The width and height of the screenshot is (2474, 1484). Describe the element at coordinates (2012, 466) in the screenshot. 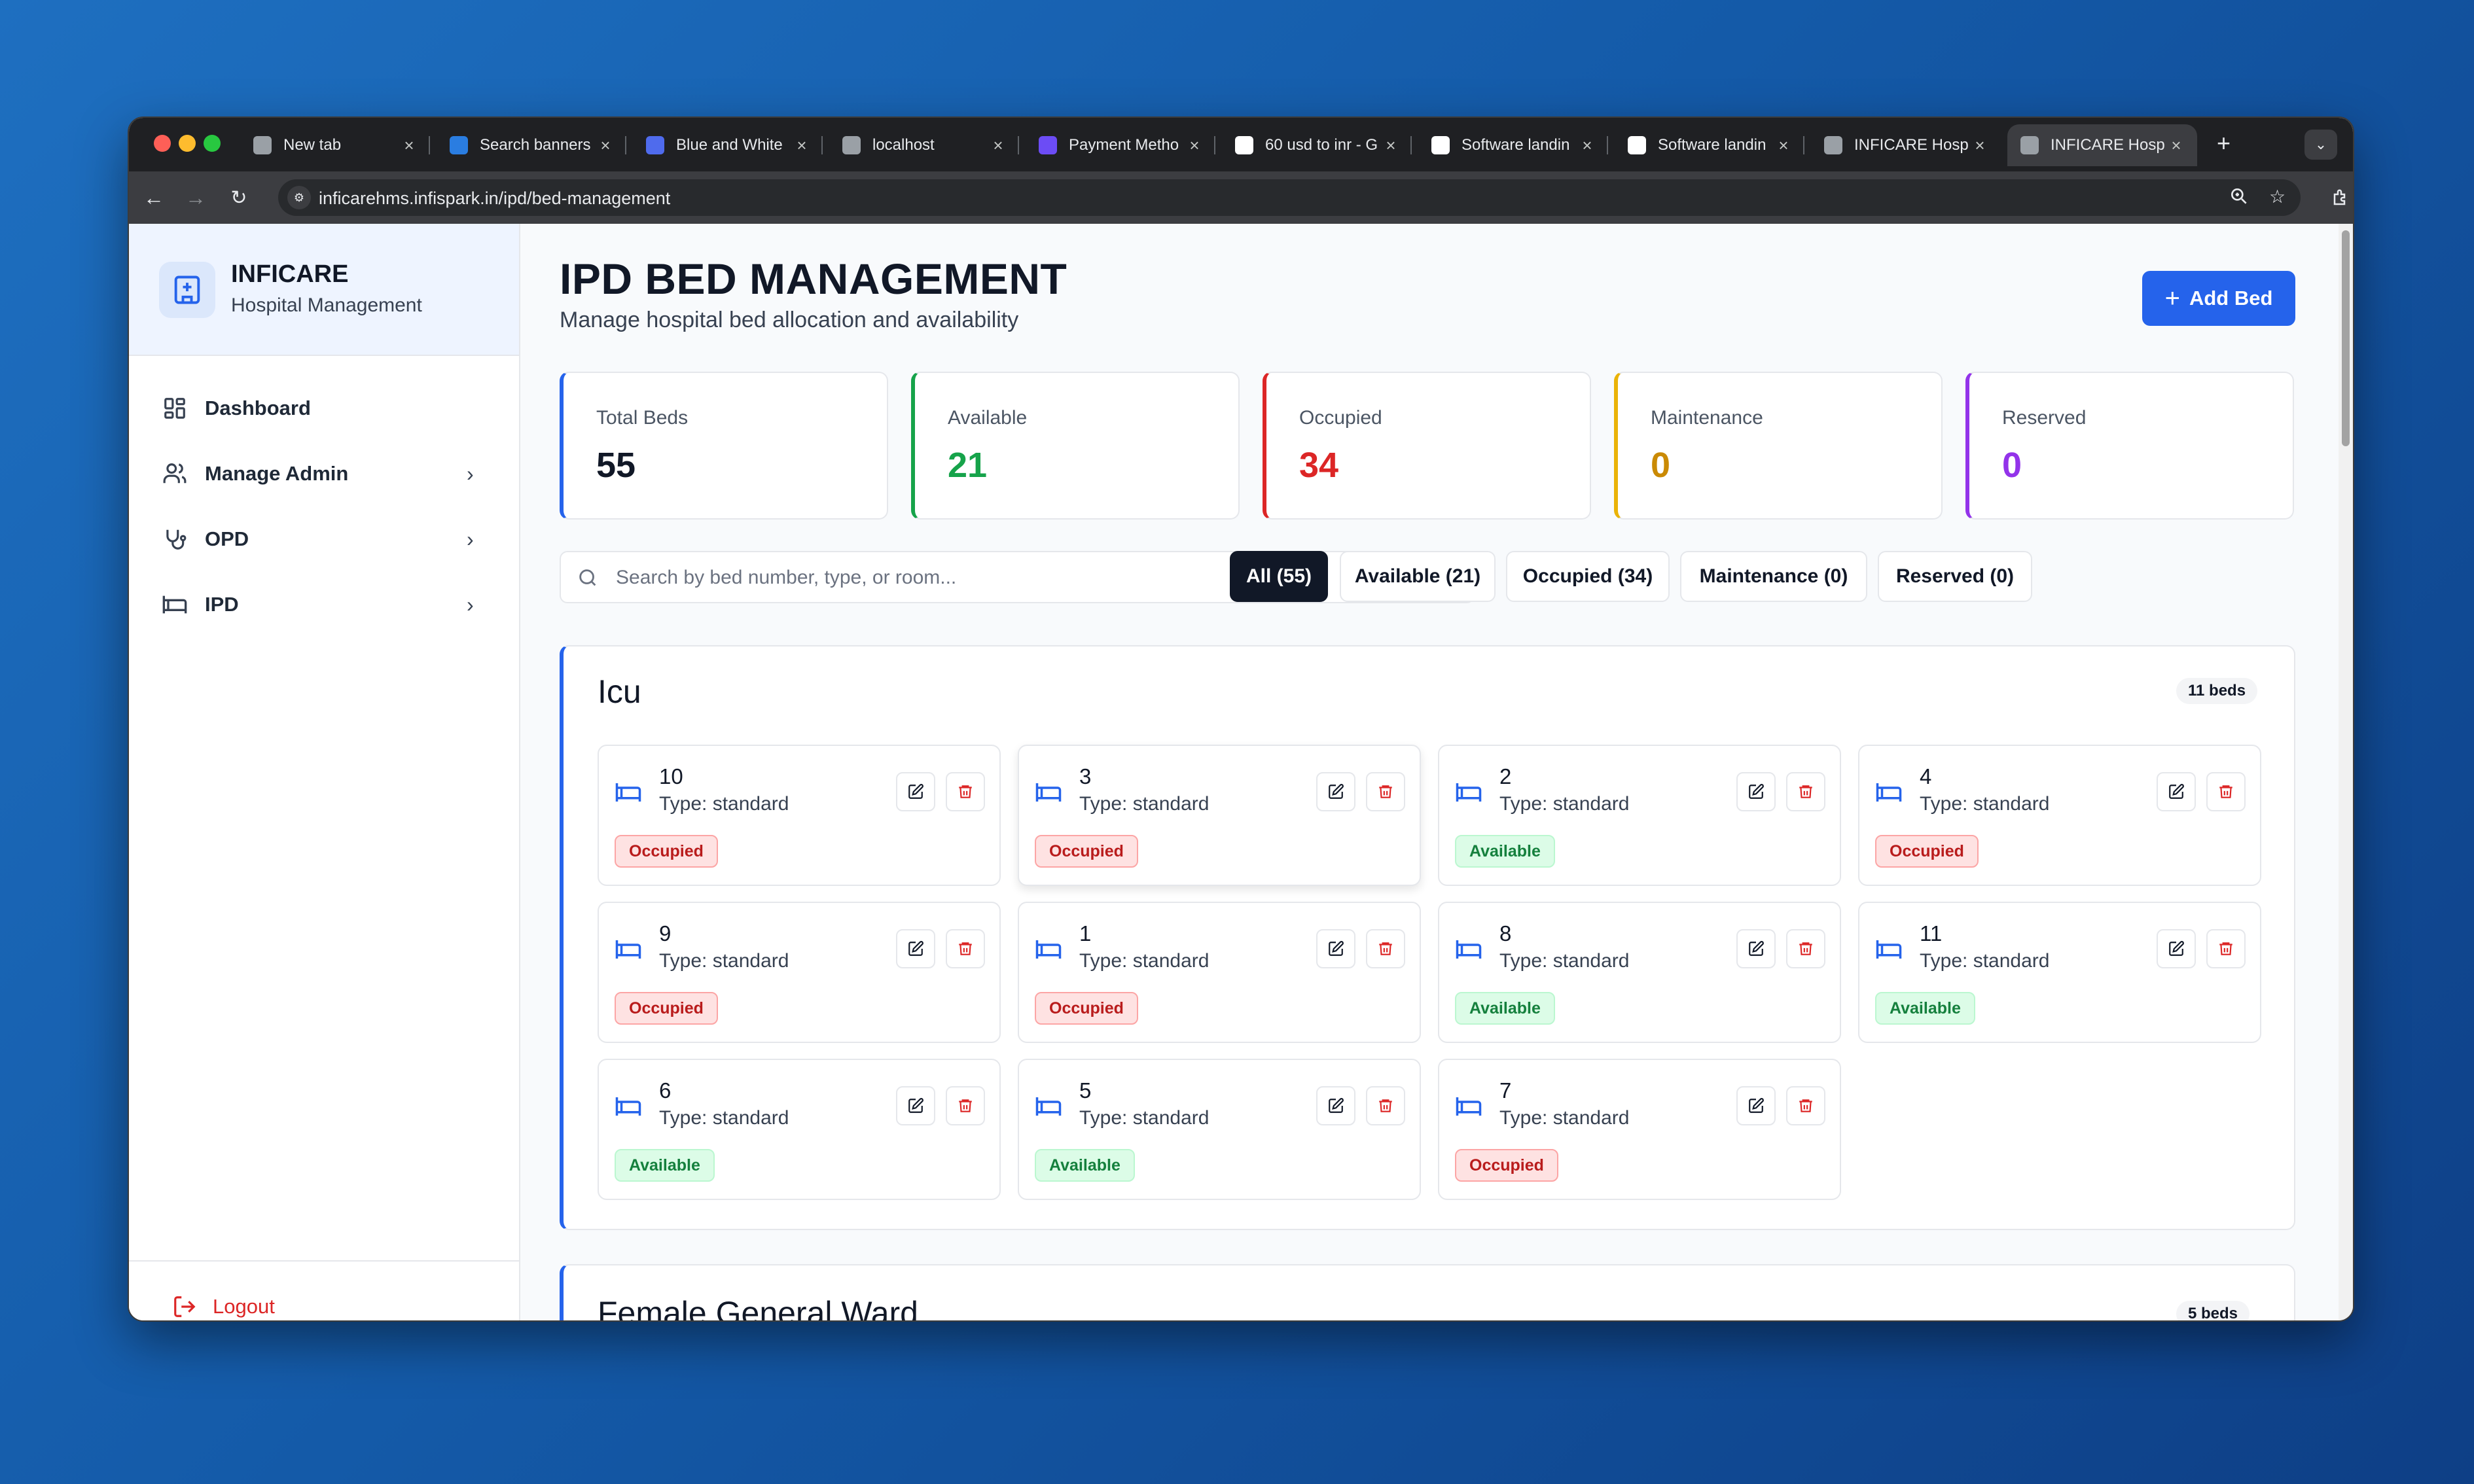

I see `stat-value: 0` at that location.